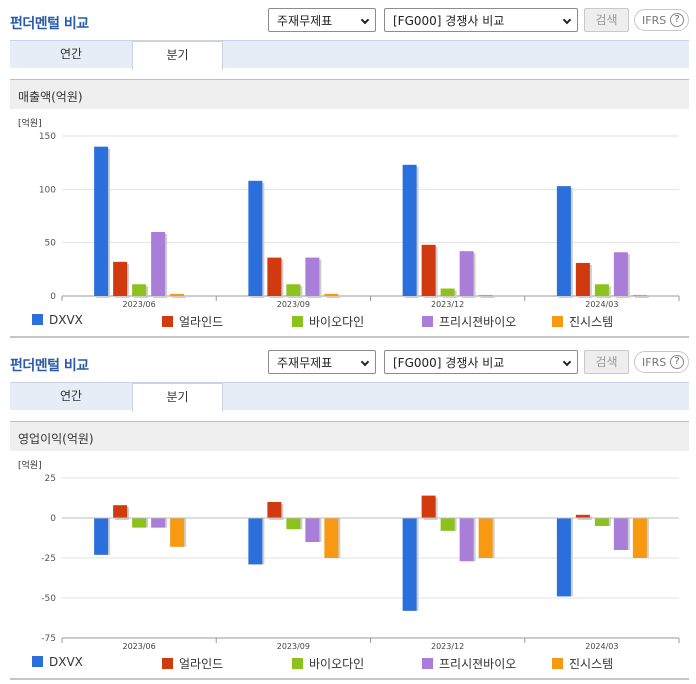 This screenshot has width=696, height=684. What do you see at coordinates (50, 97) in the screenshot?
I see `metric-label: 매출액(억원)` at bounding box center [50, 97].